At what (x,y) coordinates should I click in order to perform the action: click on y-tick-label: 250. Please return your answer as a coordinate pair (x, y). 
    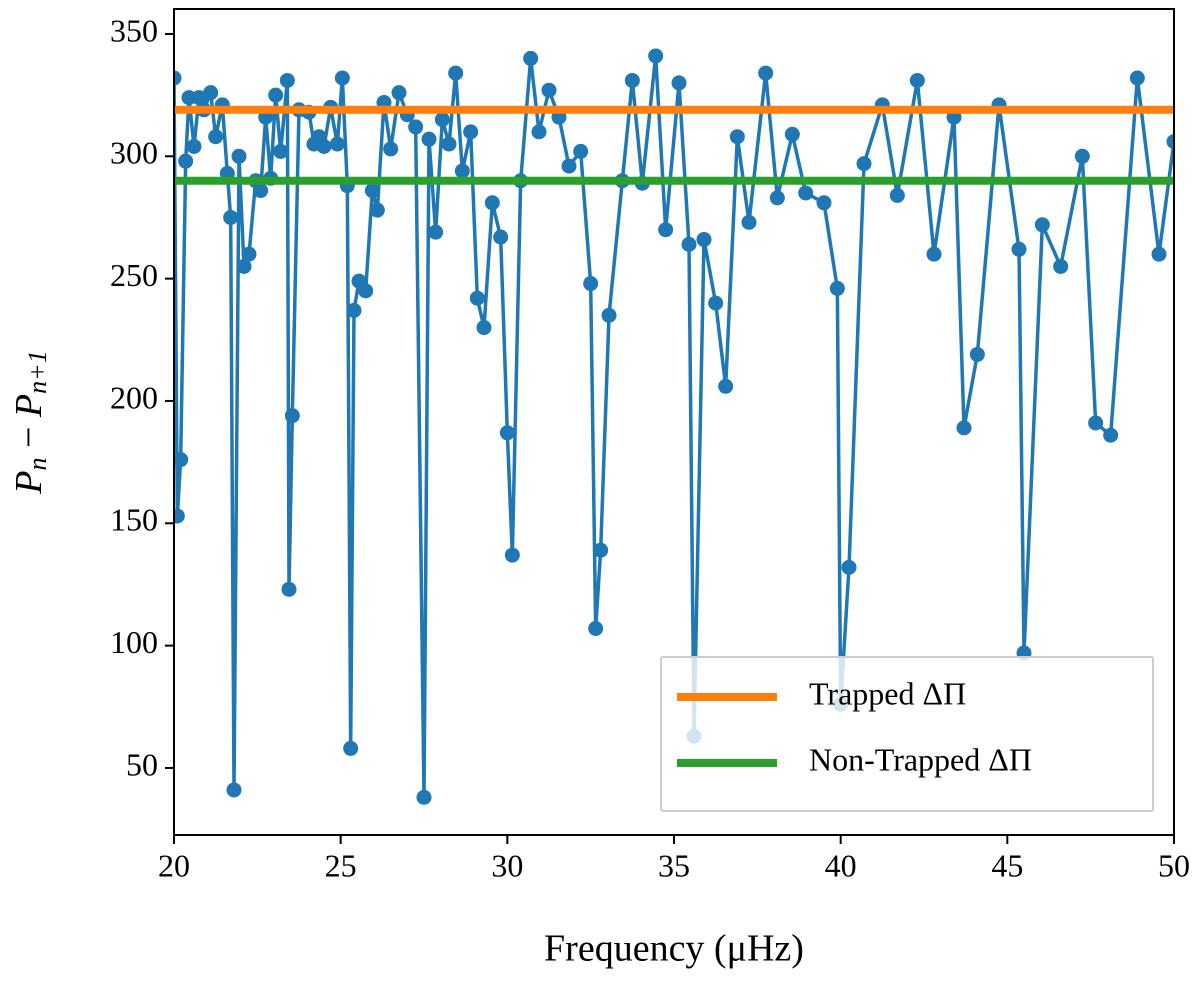
    Looking at the image, I should click on (134, 275).